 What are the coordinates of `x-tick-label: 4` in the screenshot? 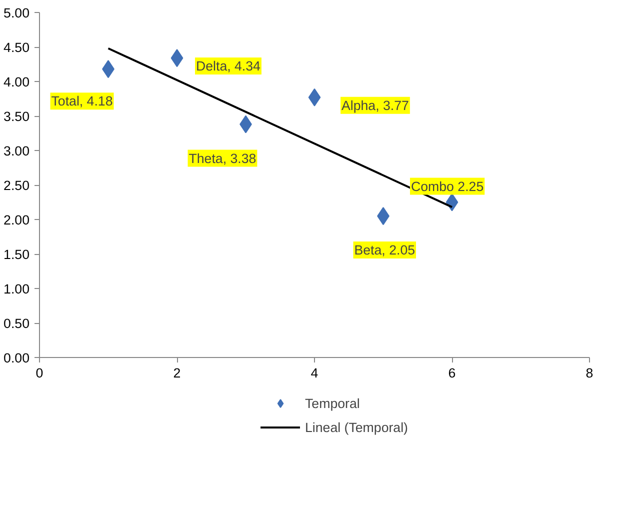 It's located at (314, 373).